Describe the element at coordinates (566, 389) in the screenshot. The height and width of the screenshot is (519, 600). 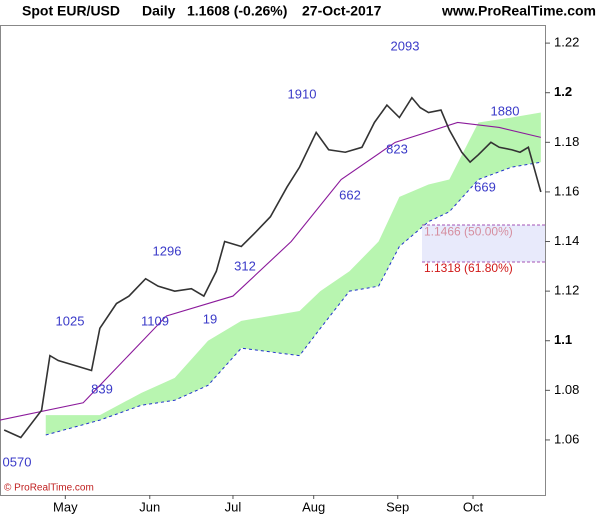
I see `y-tick-label: 1.08` at that location.